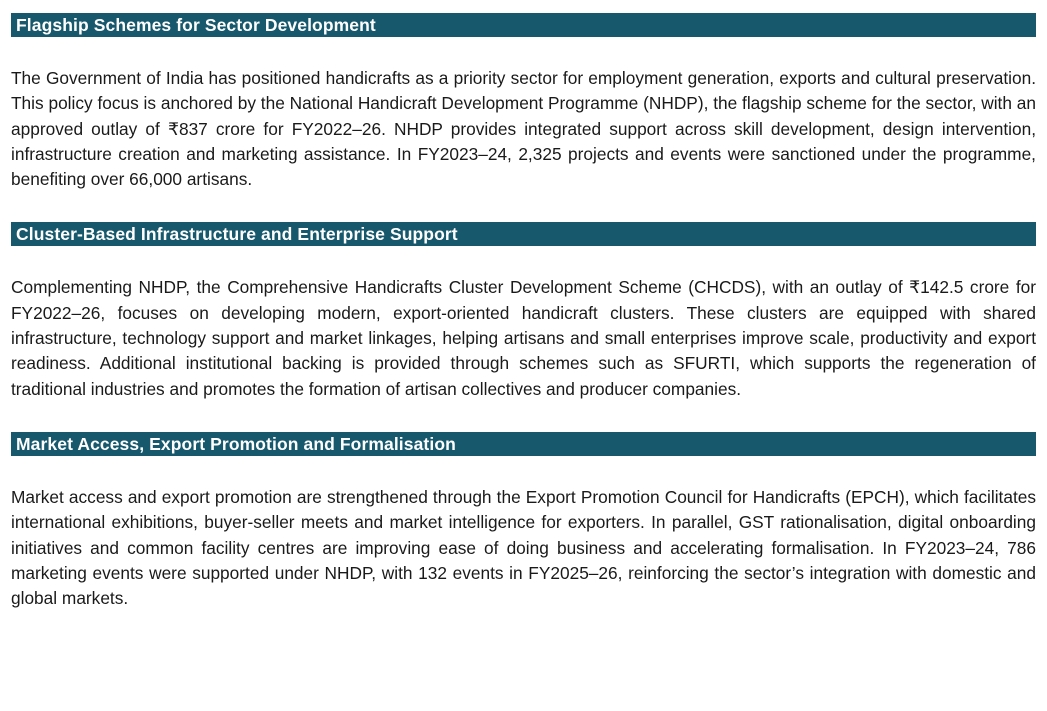 The image size is (1047, 711). Describe the element at coordinates (523, 25) in the screenshot. I see `section-header-bar: Flagship Schemes for Sector Development` at that location.